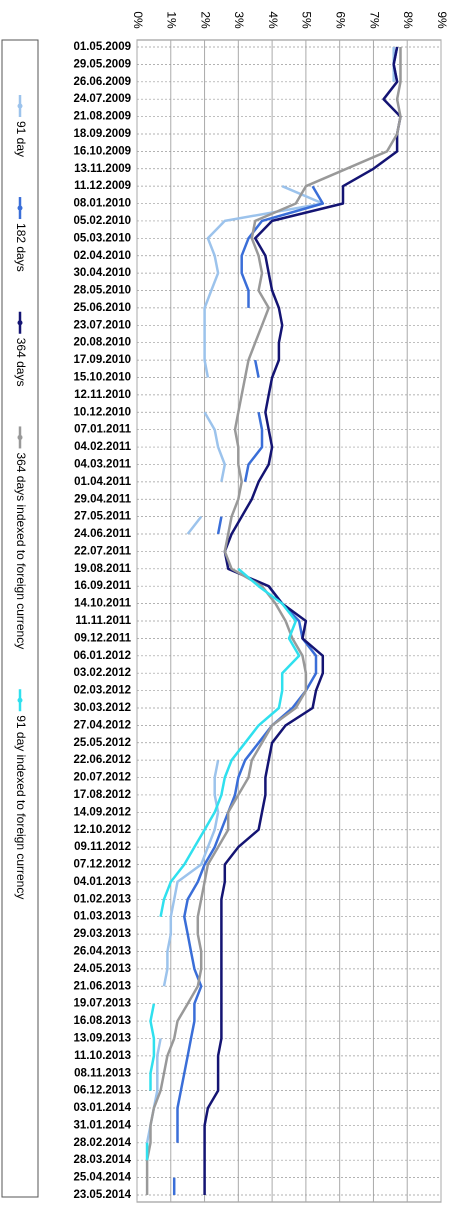 Image resolution: width=466 pixels, height=1212 pixels. Describe the element at coordinates (102, 656) in the screenshot. I see `x-tick-label: 06.01.2012` at that location.